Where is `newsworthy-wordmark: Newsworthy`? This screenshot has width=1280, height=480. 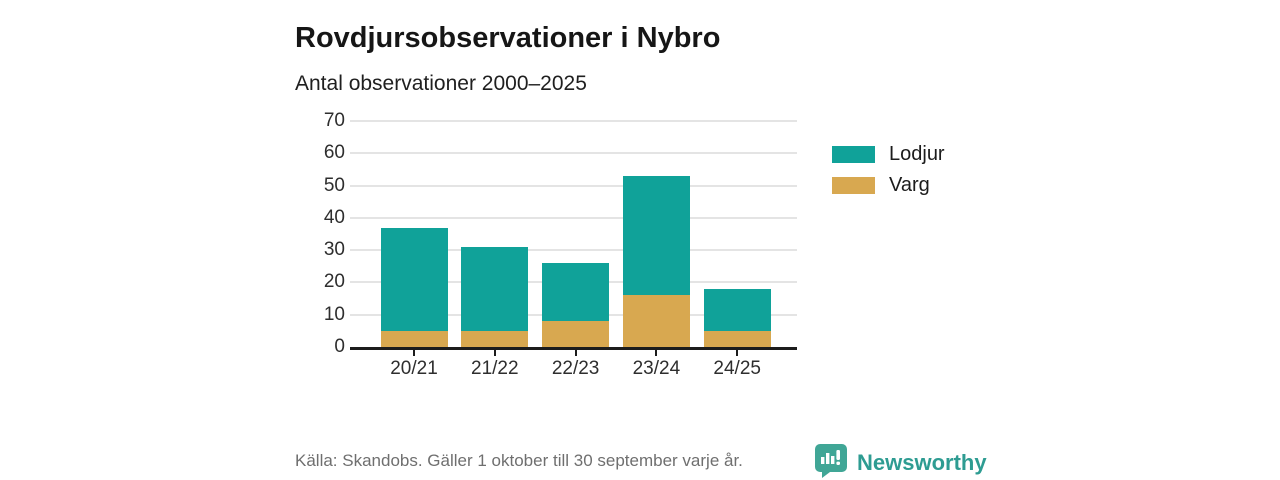
newsworthy-wordmark: Newsworthy is located at coordinates (922, 462).